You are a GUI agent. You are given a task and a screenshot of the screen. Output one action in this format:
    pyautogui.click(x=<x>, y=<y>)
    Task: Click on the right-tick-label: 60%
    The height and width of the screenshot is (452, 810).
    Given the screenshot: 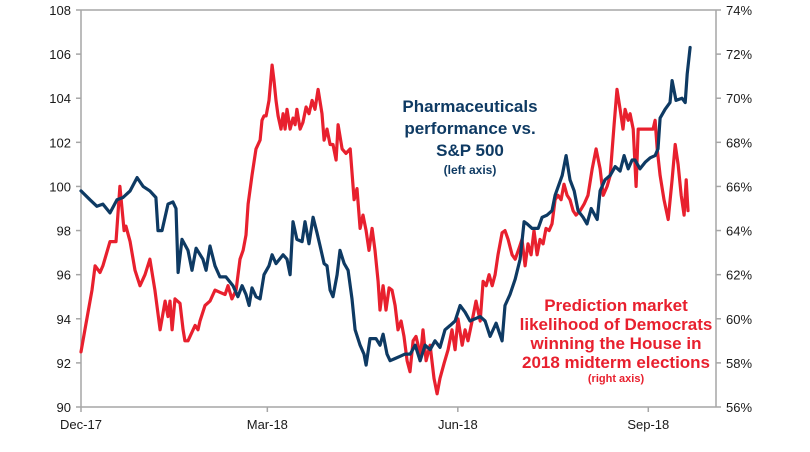 What is the action you would take?
    pyautogui.click(x=739, y=319)
    